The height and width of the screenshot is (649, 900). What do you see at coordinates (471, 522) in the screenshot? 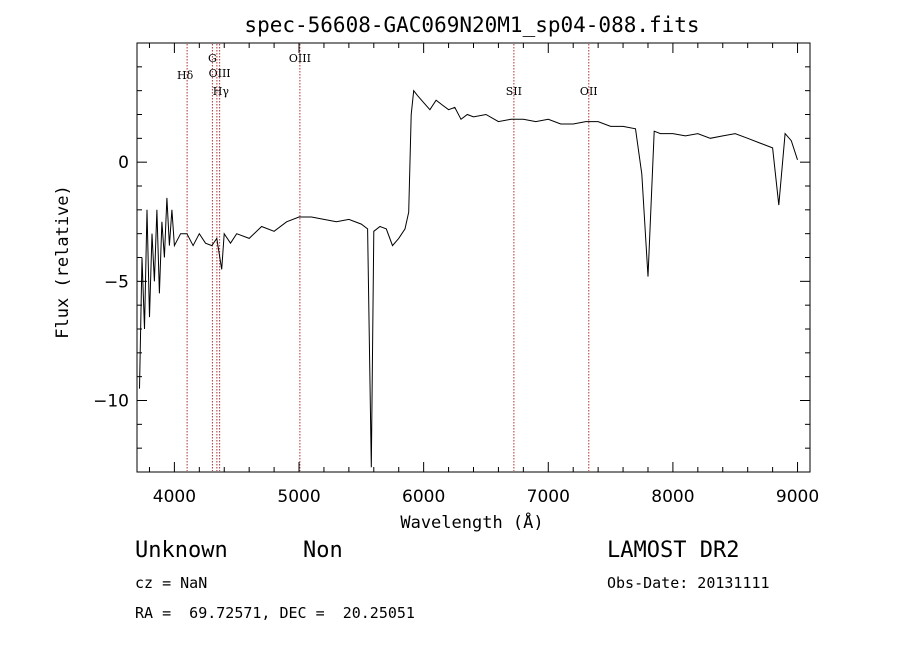
I see `x-axis-label: Wavelength (Å)` at bounding box center [471, 522].